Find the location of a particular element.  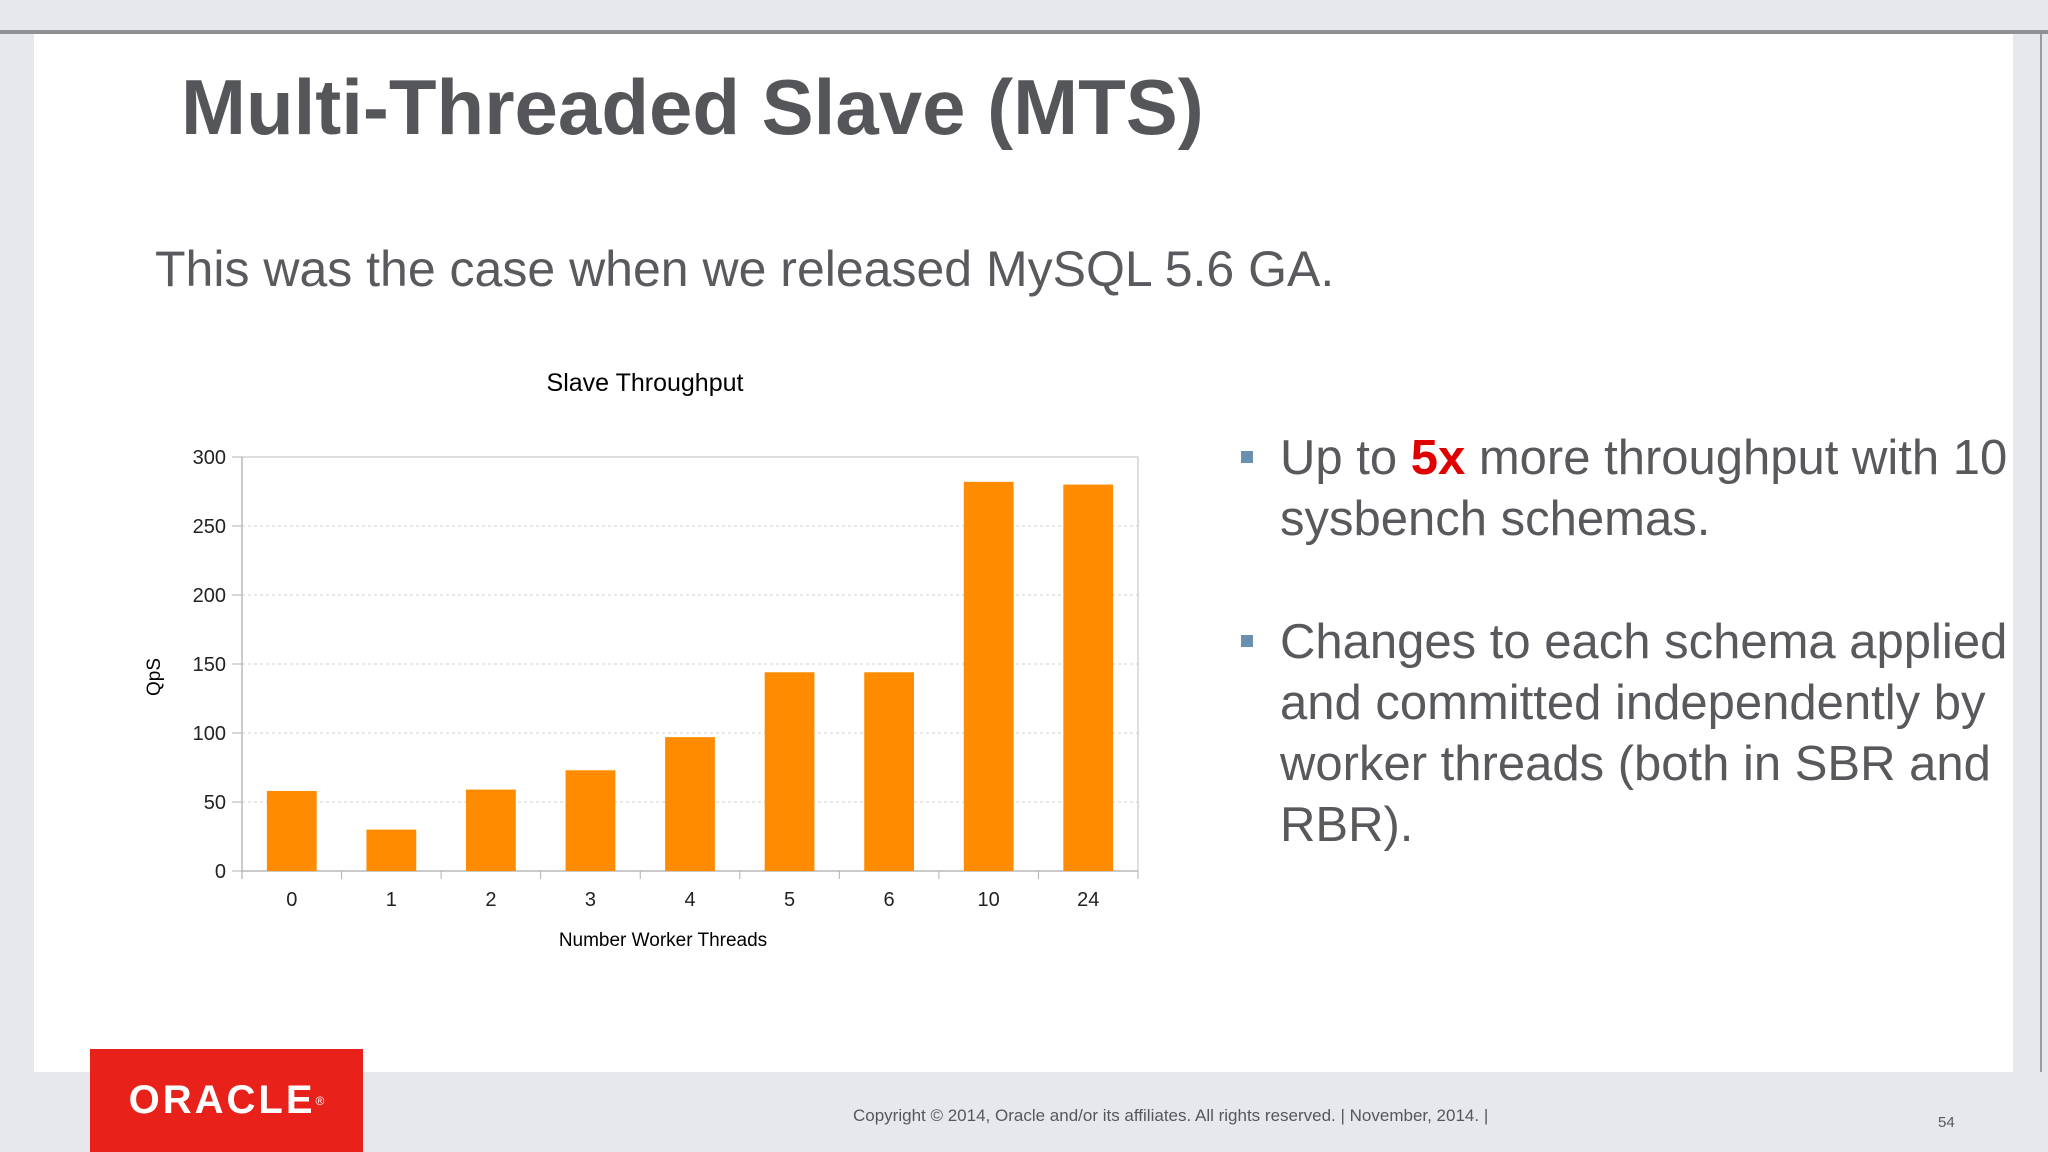

y-tick-label: 150 is located at coordinates (209, 665).